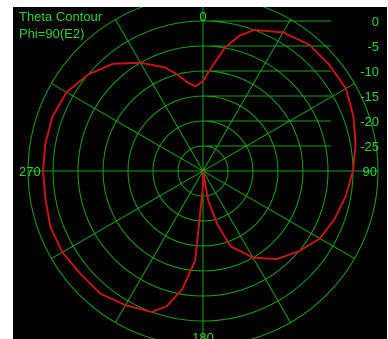 This screenshot has width=388, height=339. Describe the element at coordinates (370, 171) in the screenshot. I see `angle-tick-label: 90` at that location.